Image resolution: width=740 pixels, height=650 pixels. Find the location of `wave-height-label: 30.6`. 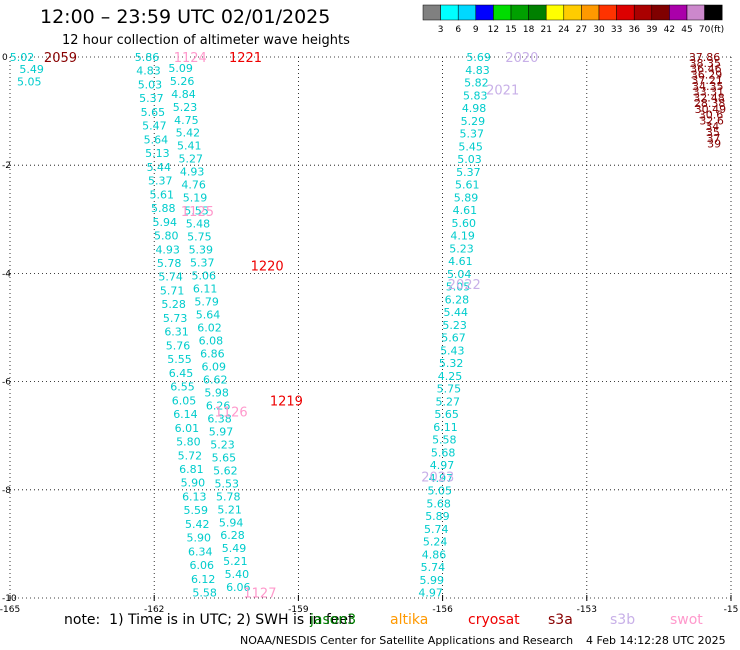

wave-height-label: 30.6 is located at coordinates (711, 115).